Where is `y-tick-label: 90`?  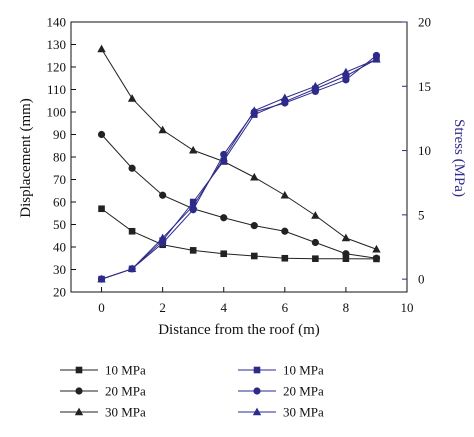
y-tick-label: 90 is located at coordinates (59, 134).